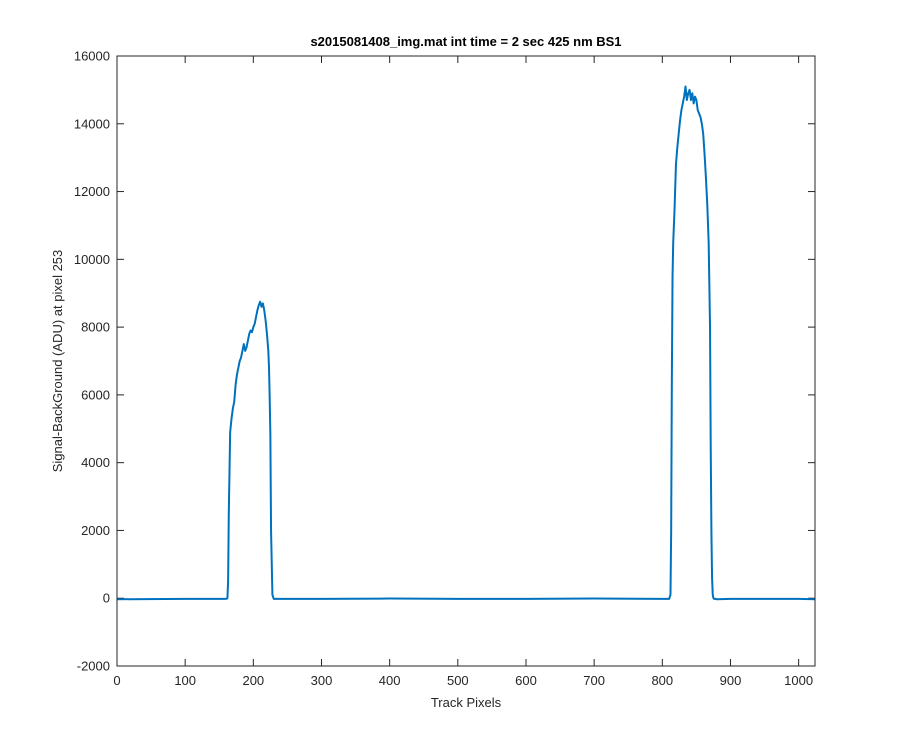 This screenshot has height=750, width=900. I want to click on x-tick-label: 100, so click(185, 680).